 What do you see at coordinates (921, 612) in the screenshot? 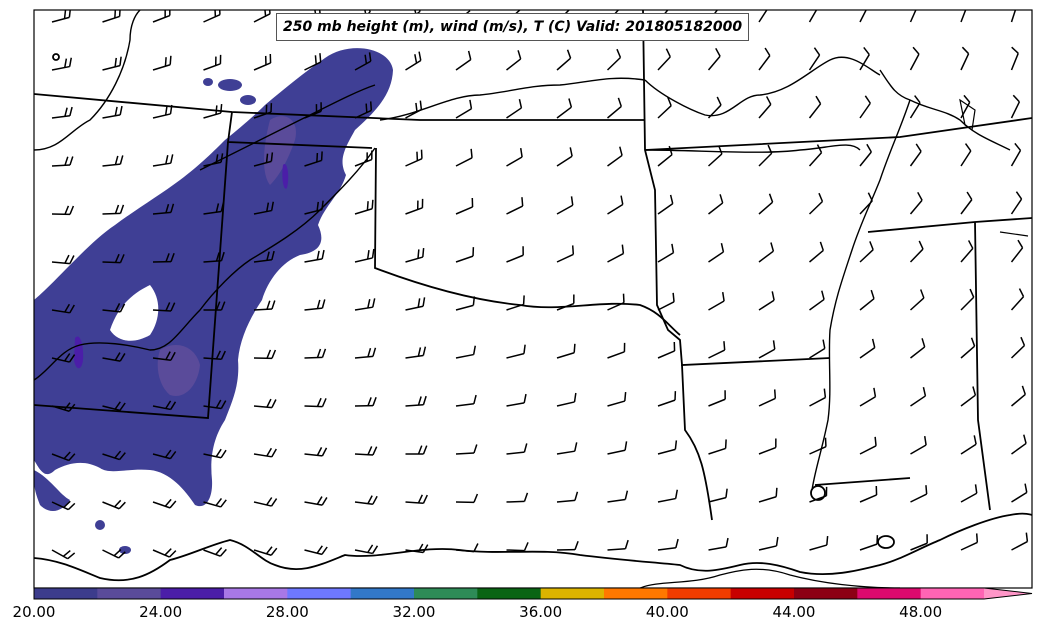
I see `colorbar-tick-label: 48.00` at bounding box center [921, 612].